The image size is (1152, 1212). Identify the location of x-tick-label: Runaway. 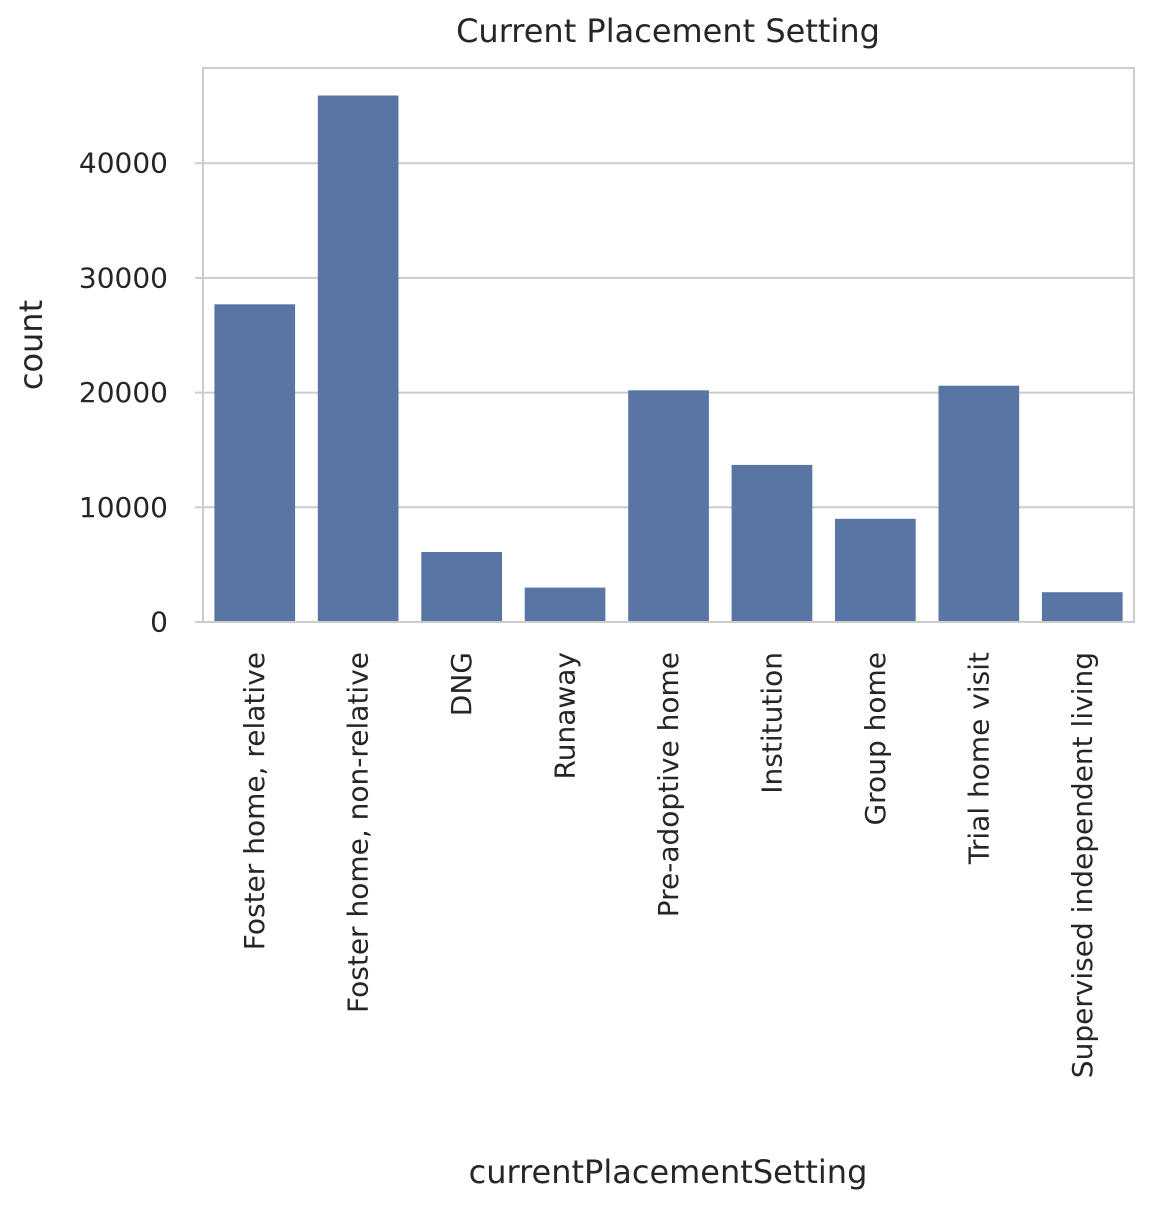
(565, 715).